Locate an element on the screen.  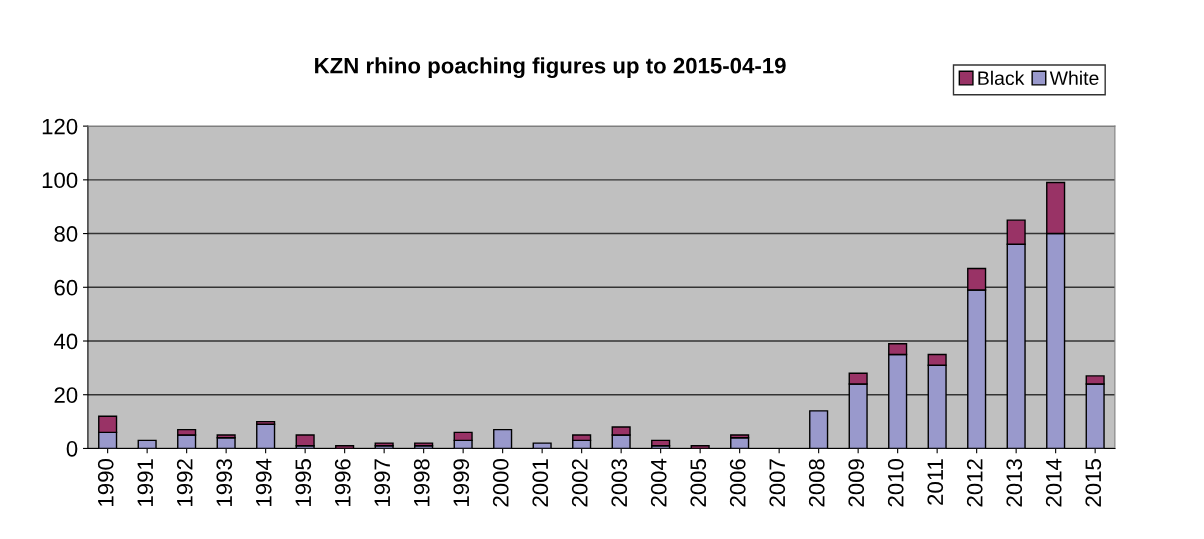
y-tick-label: 120 is located at coordinates (60, 126).